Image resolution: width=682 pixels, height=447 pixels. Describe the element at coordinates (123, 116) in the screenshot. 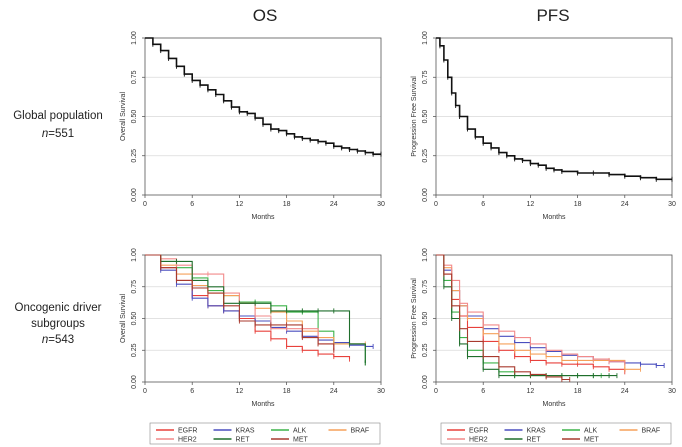

I see `y-axis-label: Overall Survival` at that location.